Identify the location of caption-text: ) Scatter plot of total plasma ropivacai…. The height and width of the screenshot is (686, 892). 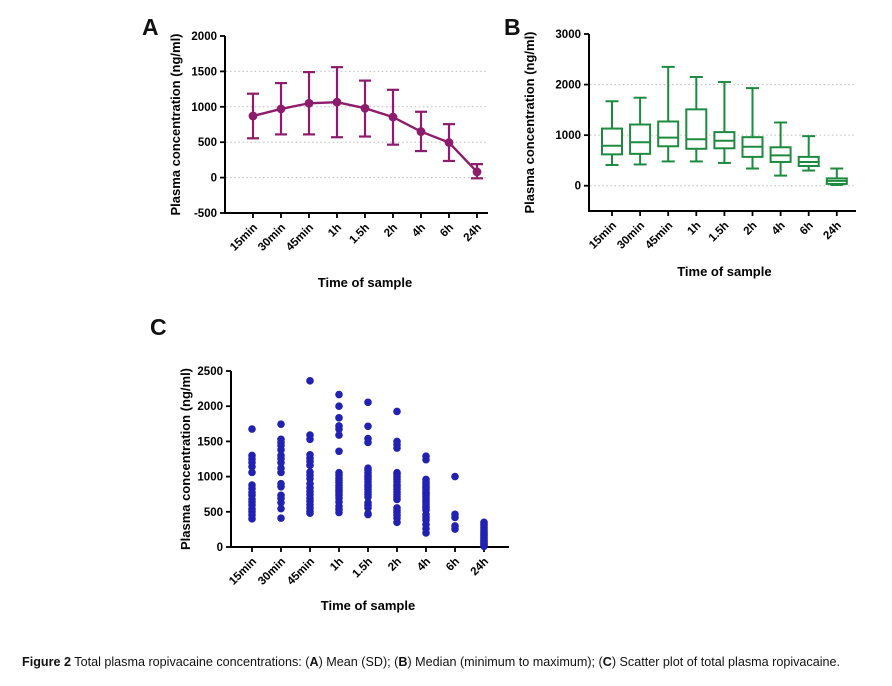
(726, 662).